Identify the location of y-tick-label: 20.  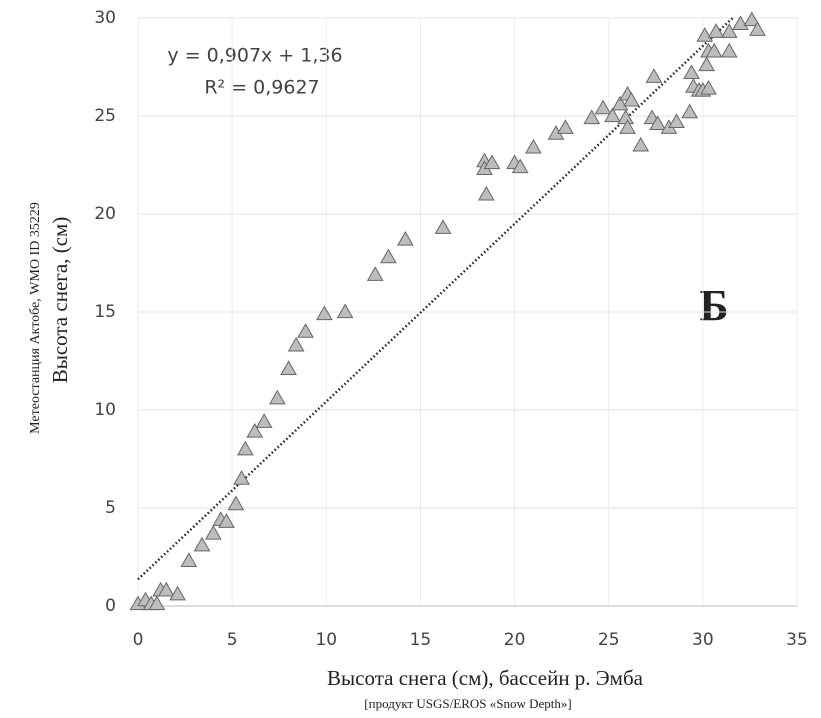
(105, 214).